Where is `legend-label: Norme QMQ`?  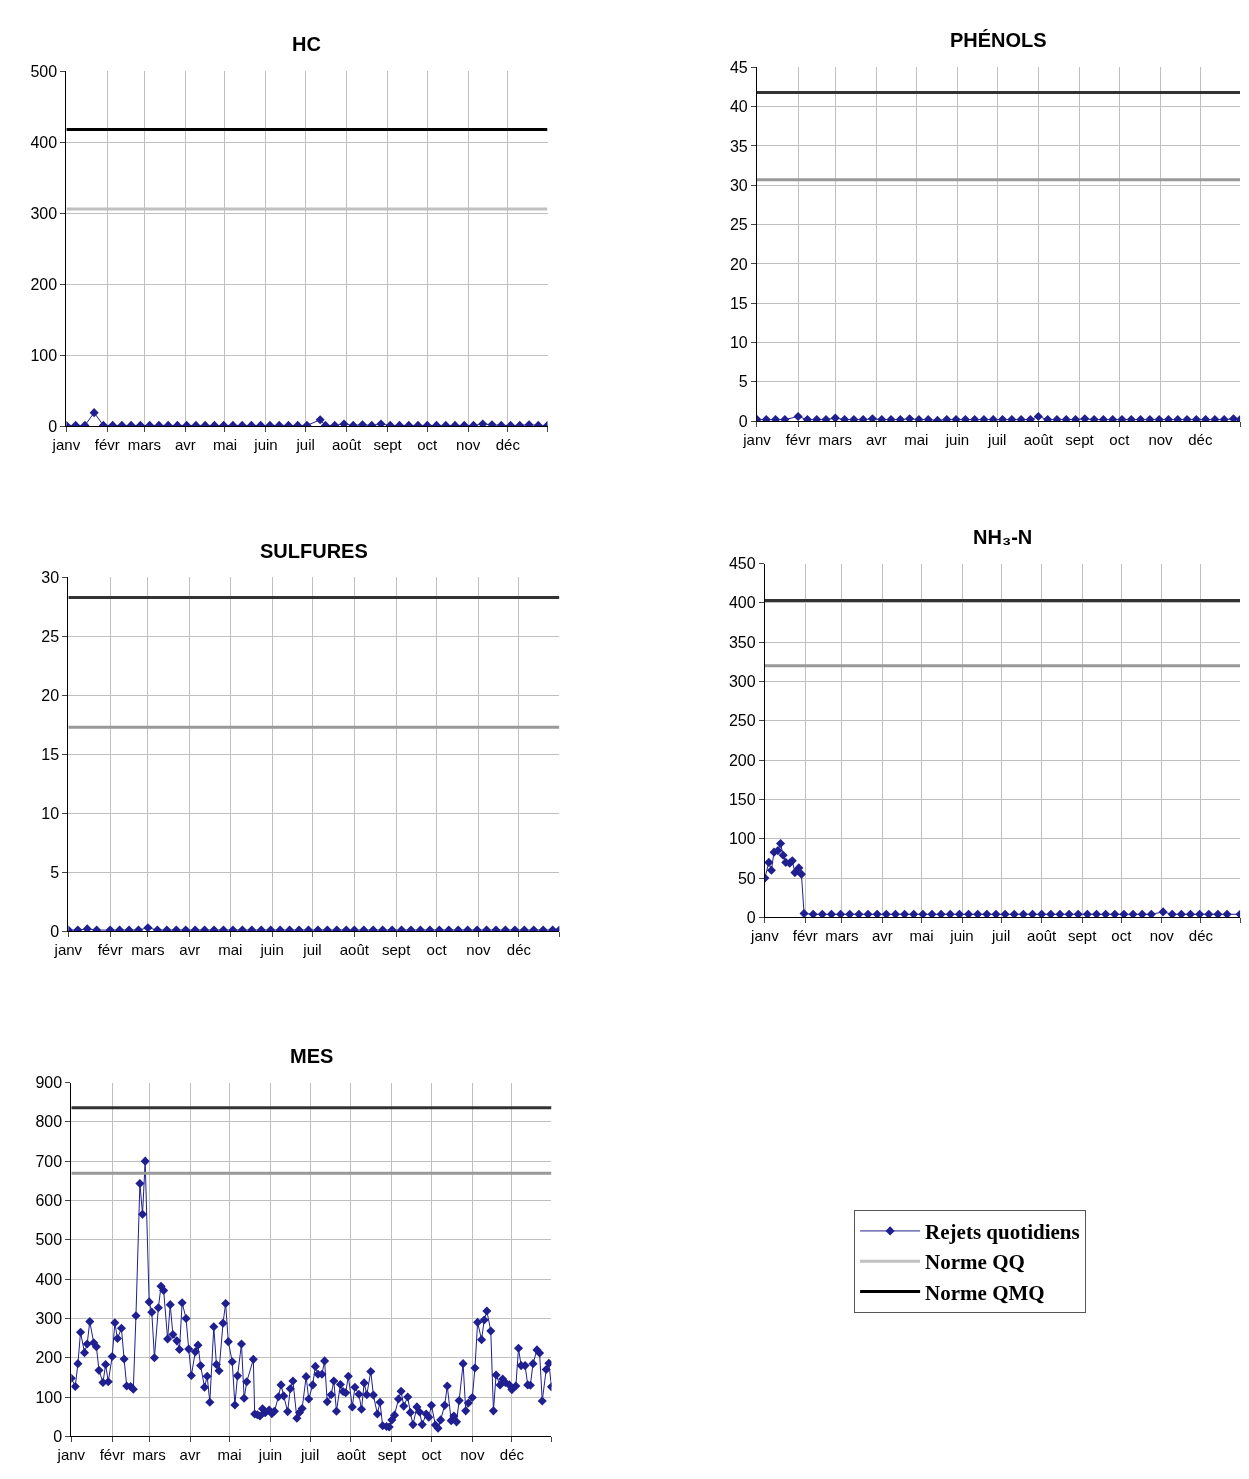
legend-label: Norme QMQ is located at coordinates (985, 1292).